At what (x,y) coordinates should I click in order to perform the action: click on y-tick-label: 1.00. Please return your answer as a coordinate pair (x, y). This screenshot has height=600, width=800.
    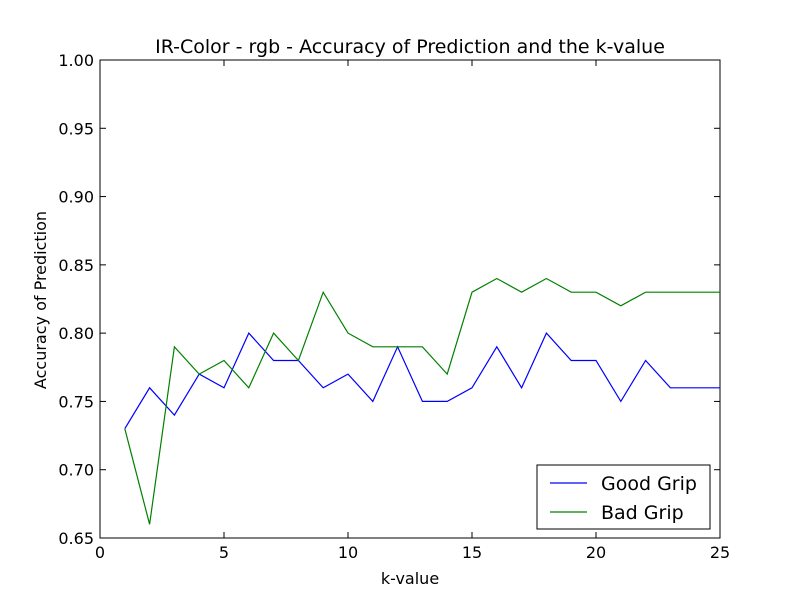
    Looking at the image, I should click on (76, 60).